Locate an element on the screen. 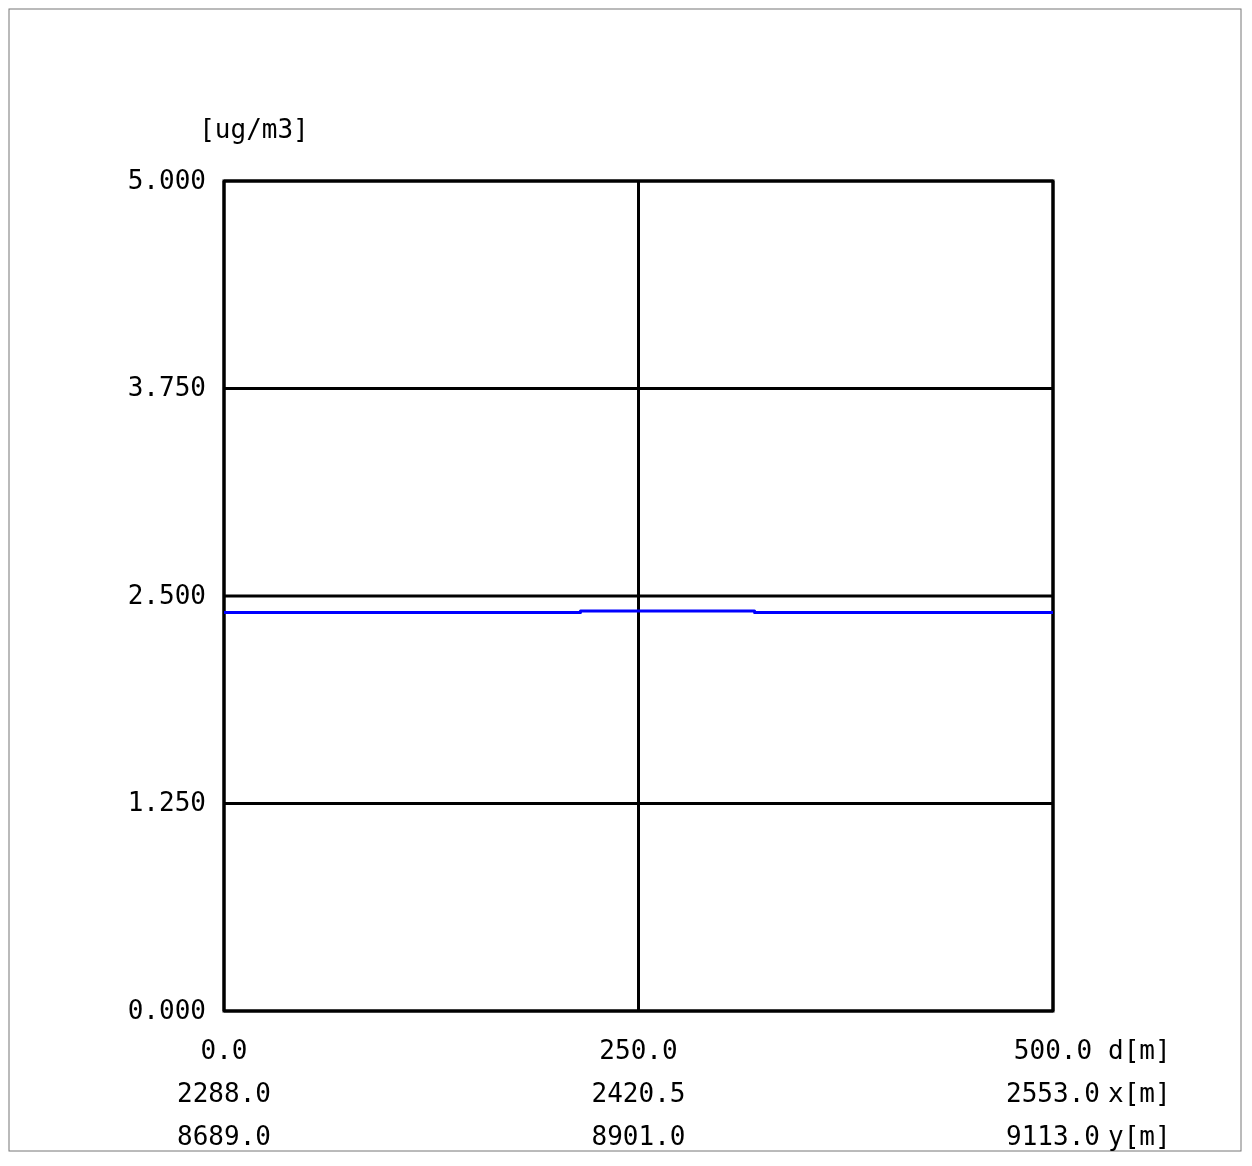 The width and height of the screenshot is (1252, 1166). x2-axis-title: x[m] is located at coordinates (1139, 1092).